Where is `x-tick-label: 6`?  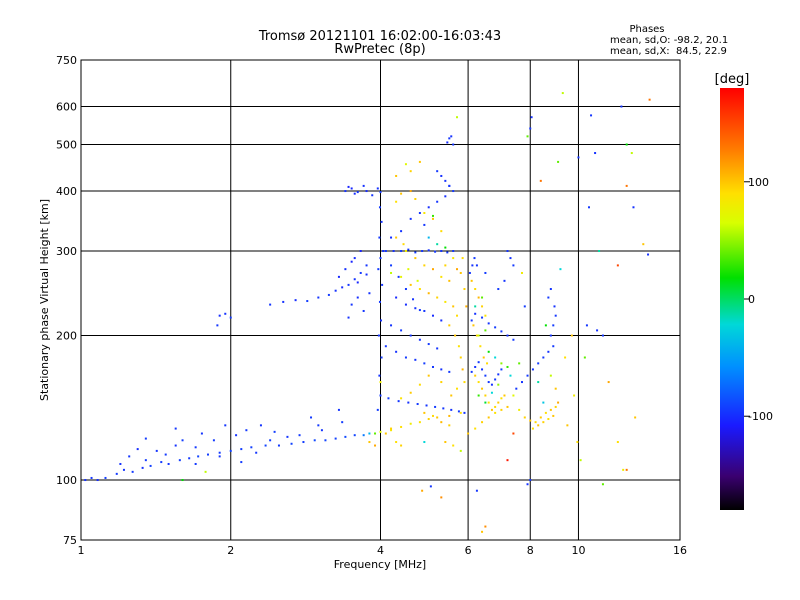
x-tick-label: 6 is located at coordinates (468, 550).